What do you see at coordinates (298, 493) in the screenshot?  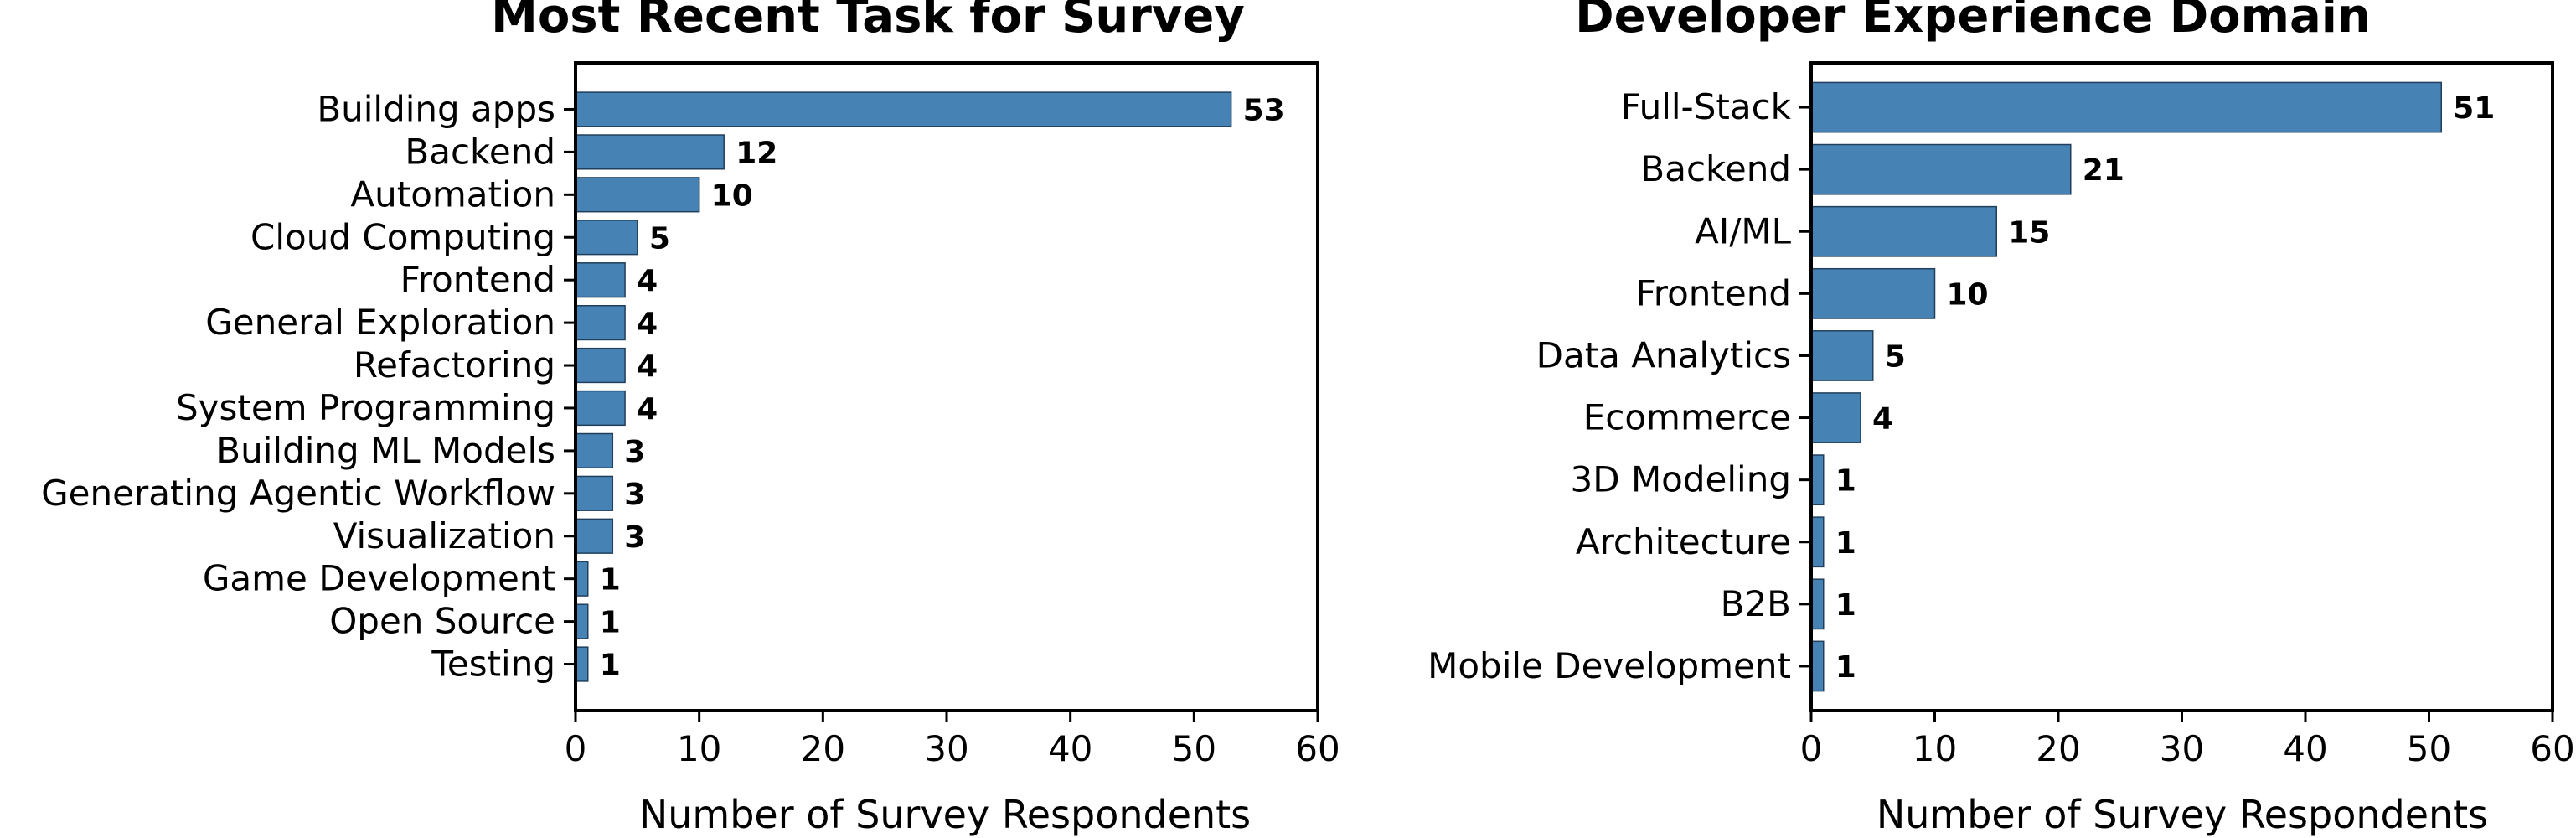 I see `category-label: Generating Agentic Workflow` at bounding box center [298, 493].